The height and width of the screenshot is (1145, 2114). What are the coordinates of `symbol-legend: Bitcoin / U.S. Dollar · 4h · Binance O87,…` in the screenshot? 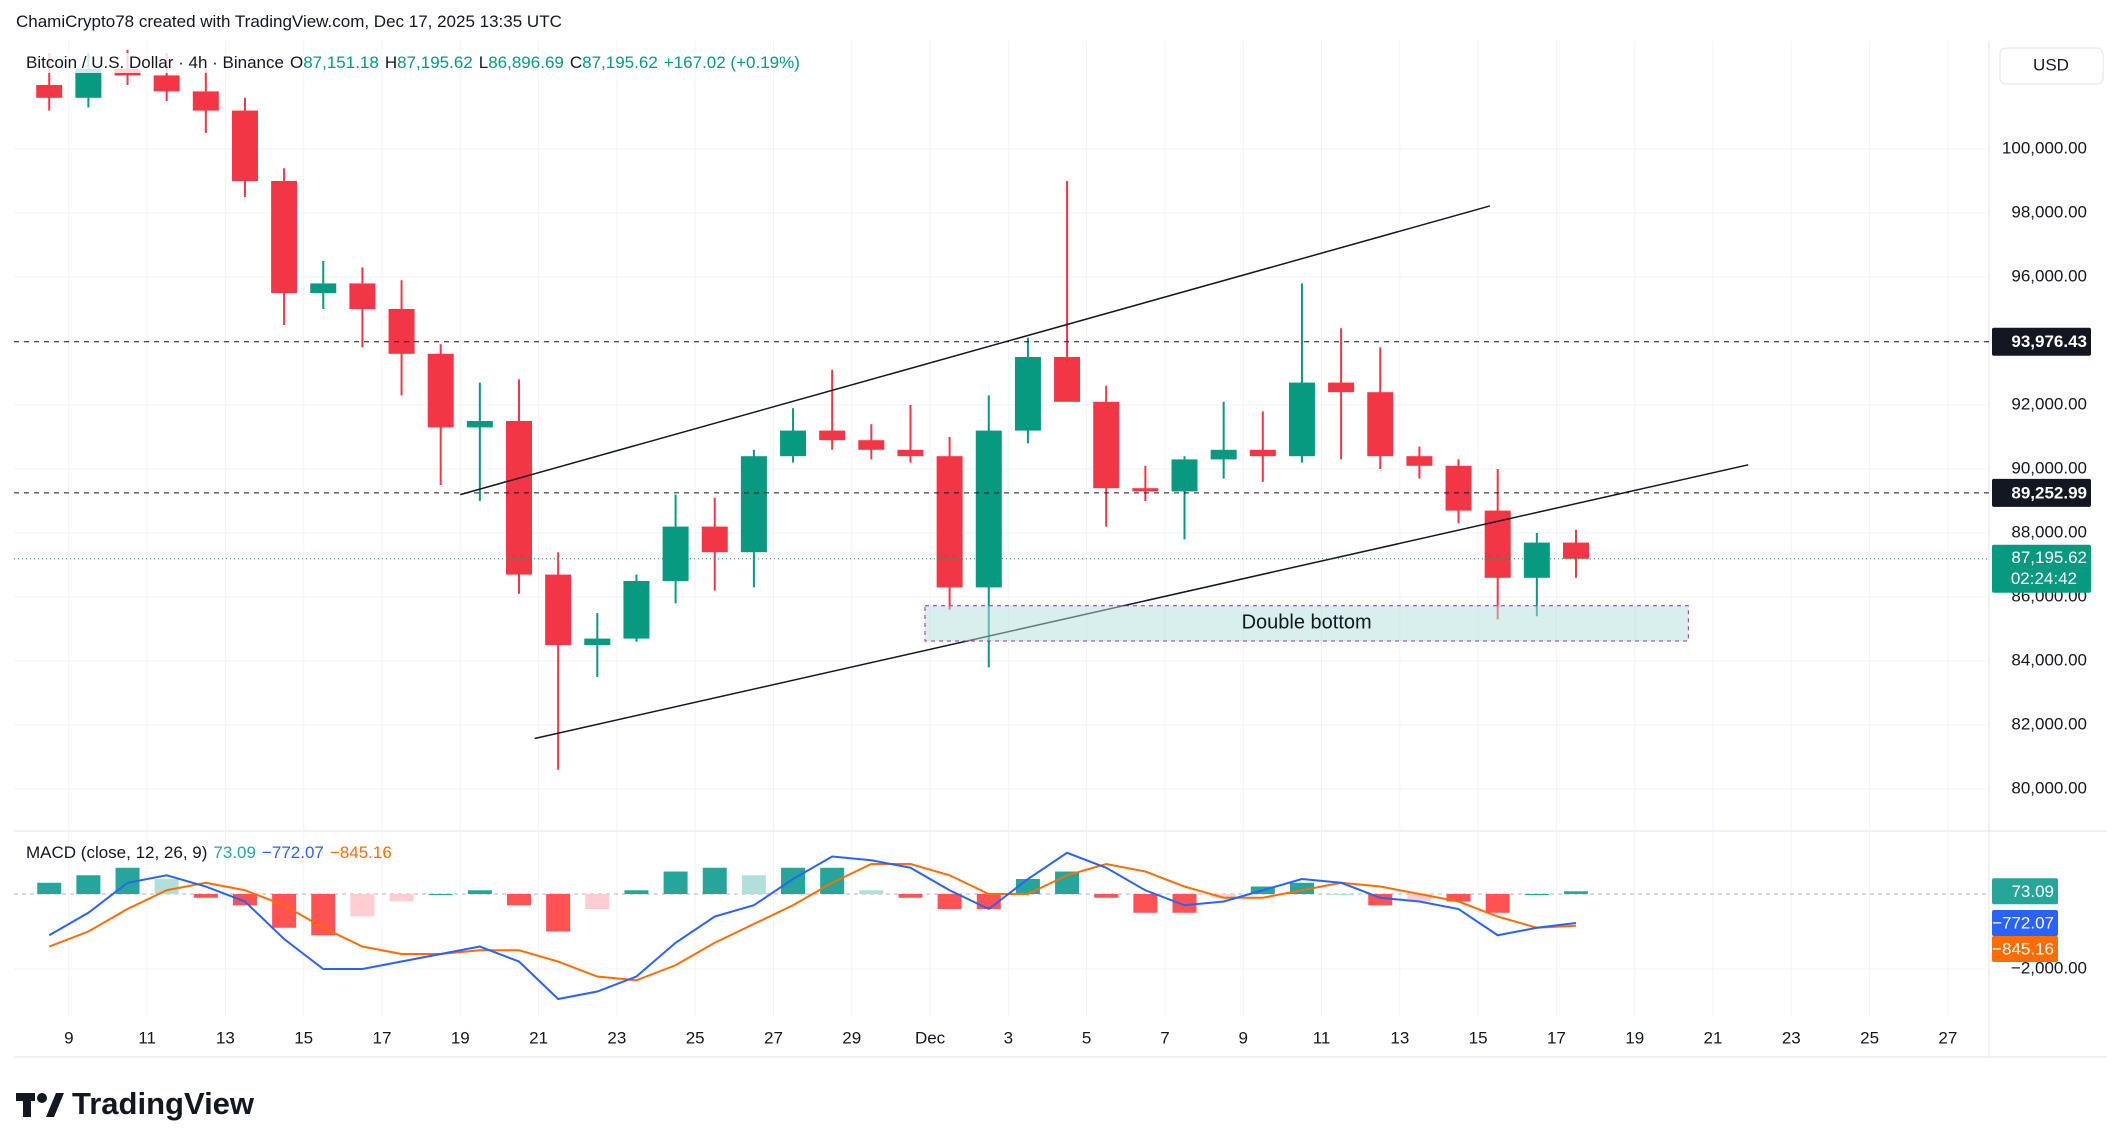 It's located at (416, 63).